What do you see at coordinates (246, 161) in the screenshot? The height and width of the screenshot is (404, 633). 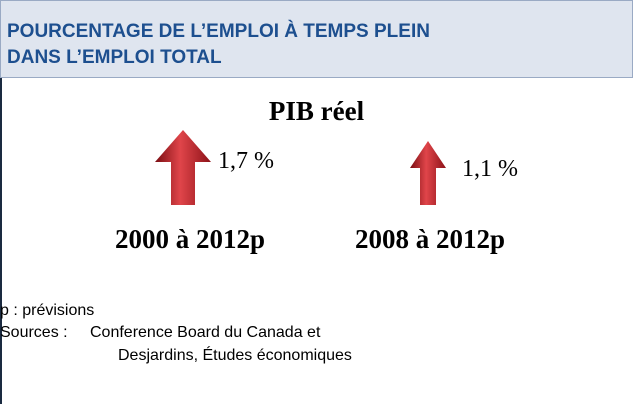 I see `value-label: 1,7 %` at bounding box center [246, 161].